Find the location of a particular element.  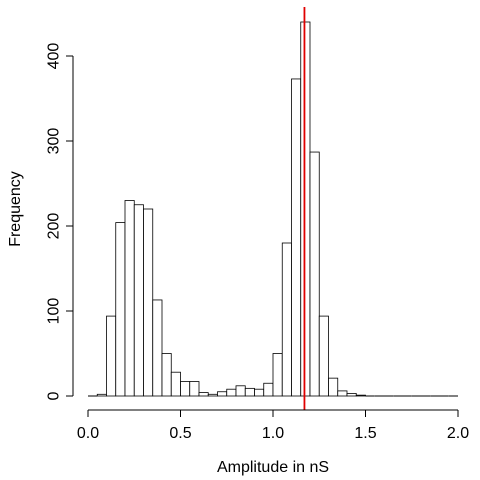

x-tick-label: 1.5 is located at coordinates (365, 433).